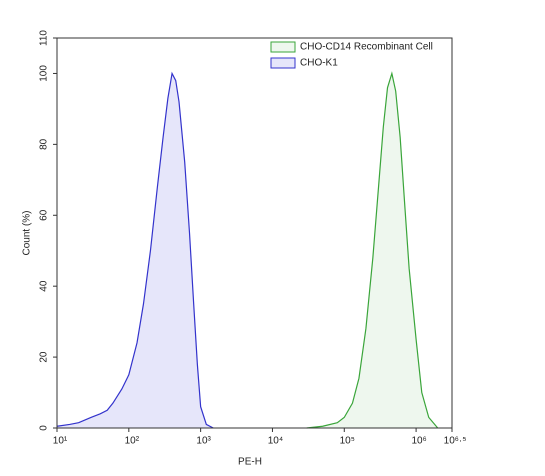 The height and width of the screenshot is (476, 545). Describe the element at coordinates (60, 441) in the screenshot. I see `x-tick-label: 10¹` at that location.